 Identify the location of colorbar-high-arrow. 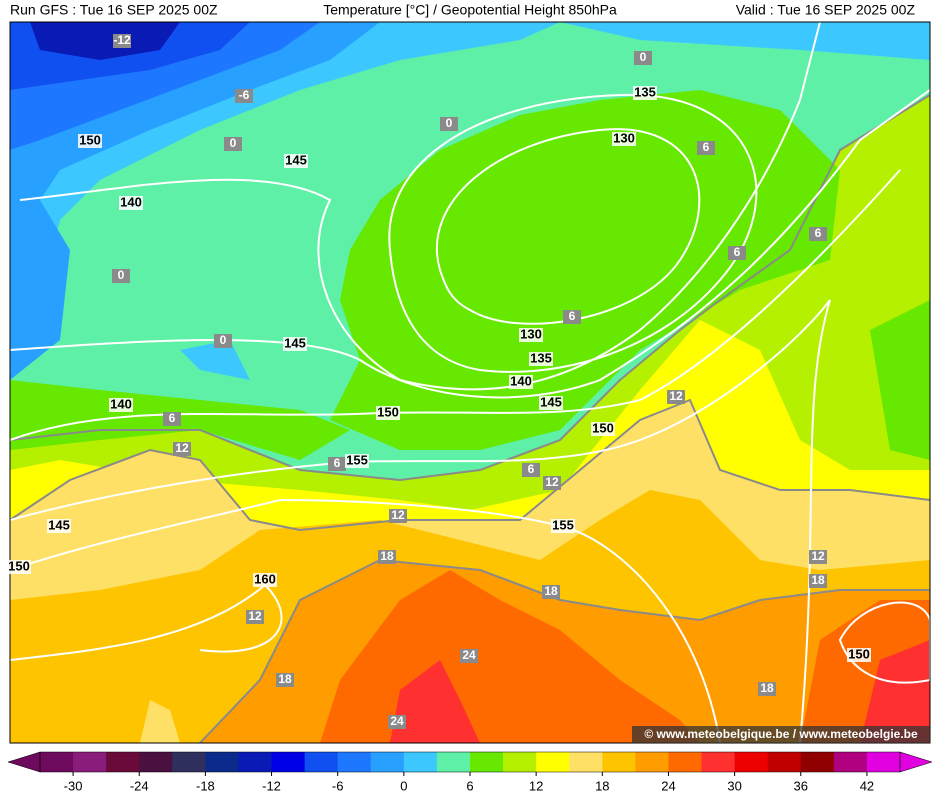
(916, 762).